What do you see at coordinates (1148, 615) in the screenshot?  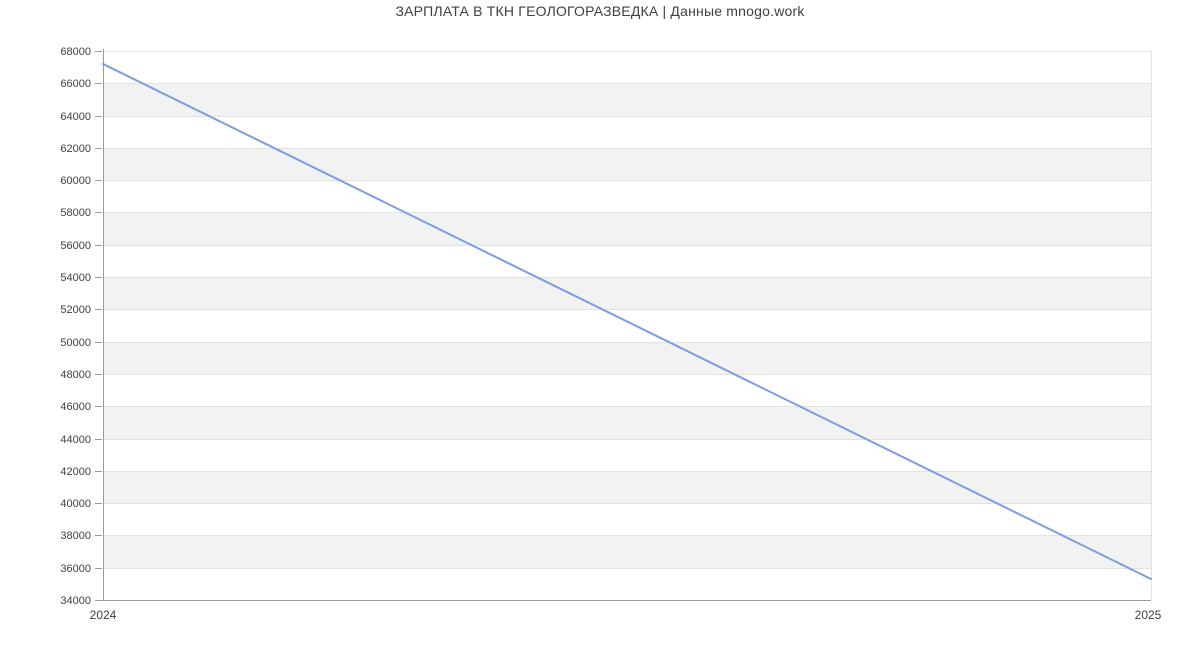 I see `x-axis-label: 2025` at bounding box center [1148, 615].